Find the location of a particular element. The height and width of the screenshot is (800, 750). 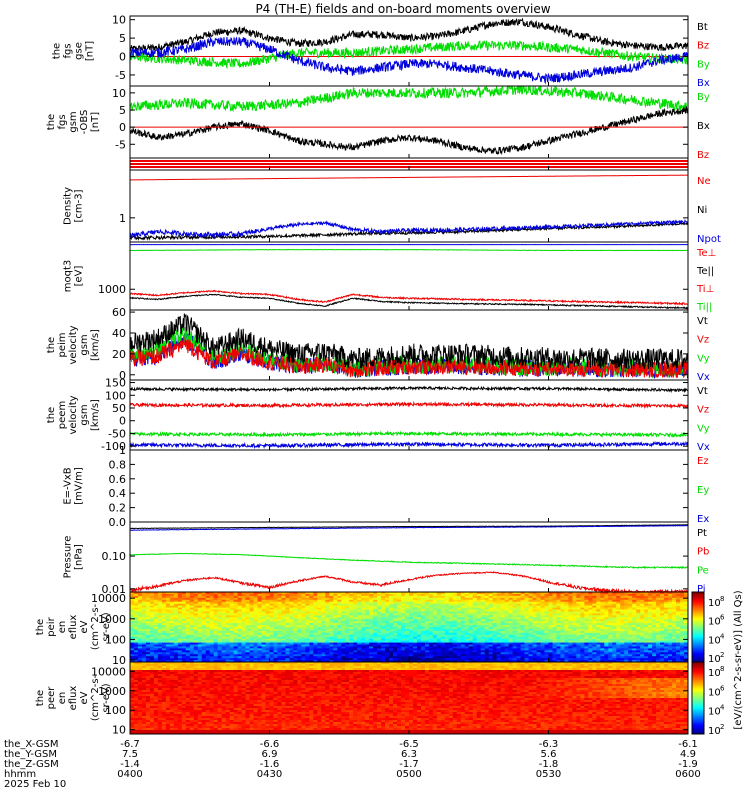

legend-item: Vx is located at coordinates (703, 447).